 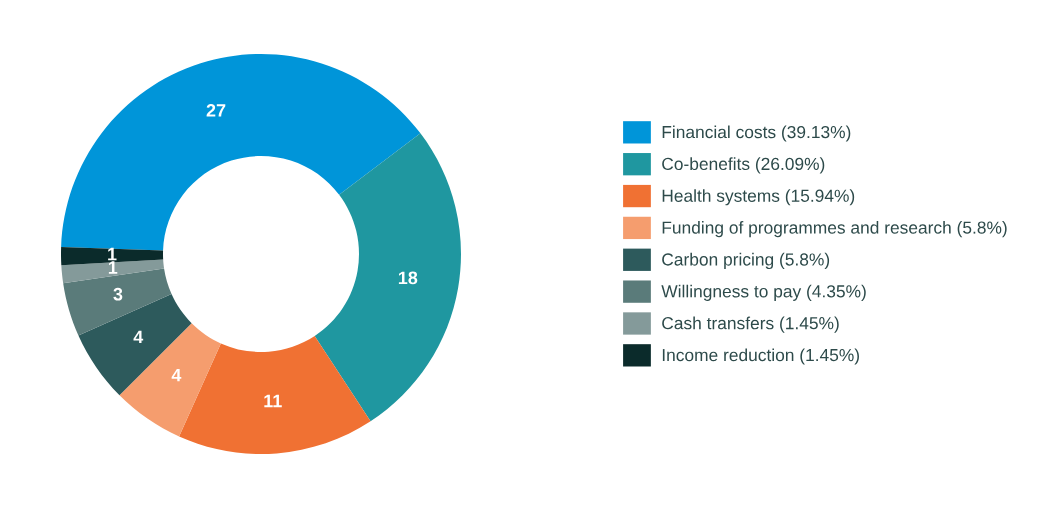 What do you see at coordinates (750, 324) in the screenshot?
I see `legend-label: Cash transfers (1.45%)` at bounding box center [750, 324].